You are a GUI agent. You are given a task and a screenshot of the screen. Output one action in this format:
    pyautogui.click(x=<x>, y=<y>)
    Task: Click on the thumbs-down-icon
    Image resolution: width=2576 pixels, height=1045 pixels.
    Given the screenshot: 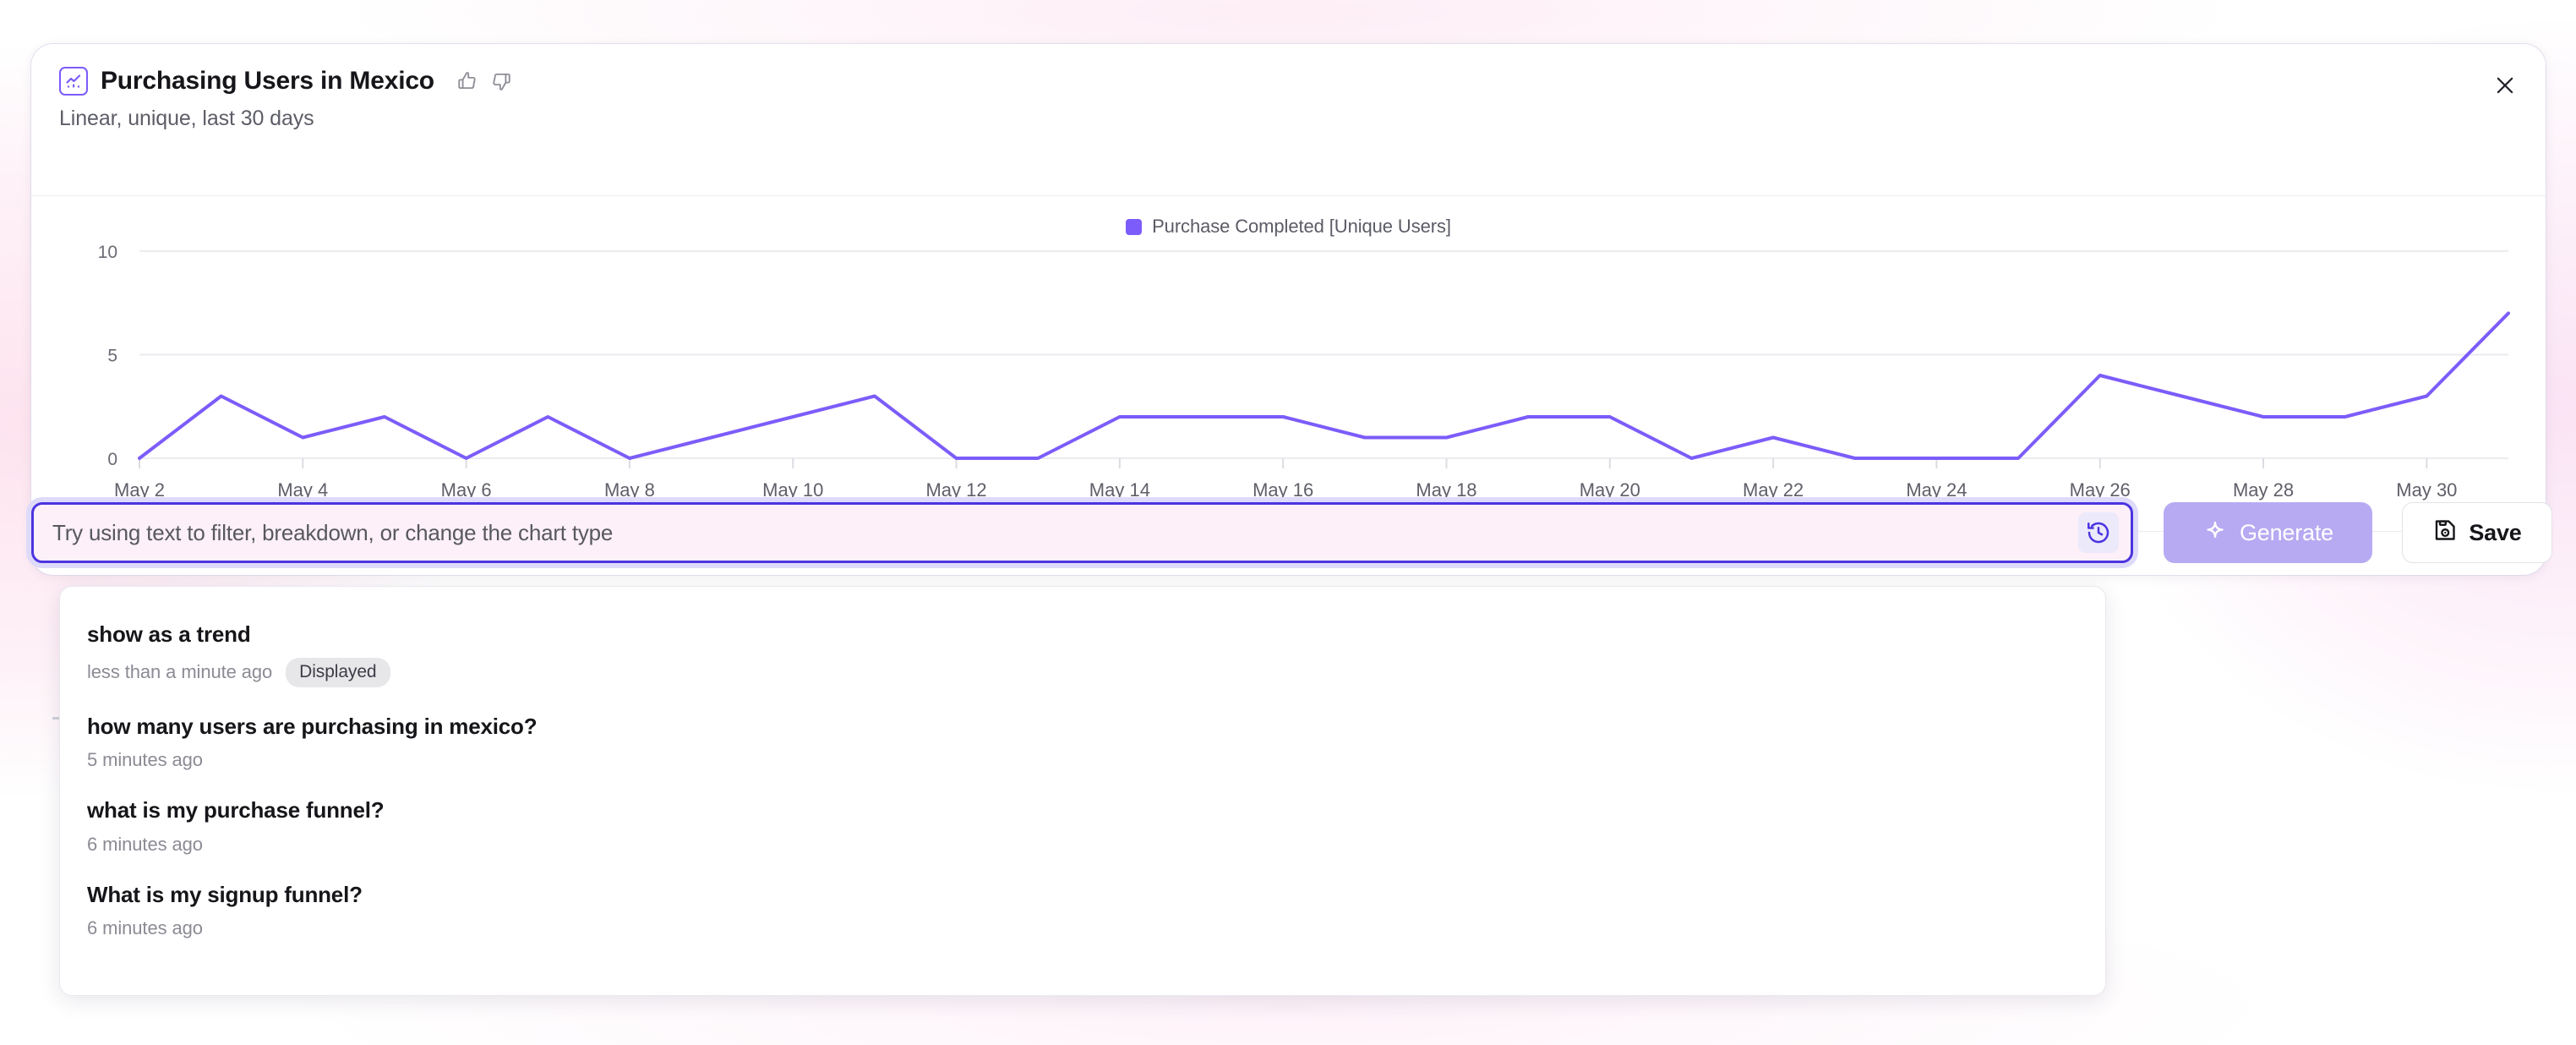 What is the action you would take?
    pyautogui.click(x=501, y=81)
    